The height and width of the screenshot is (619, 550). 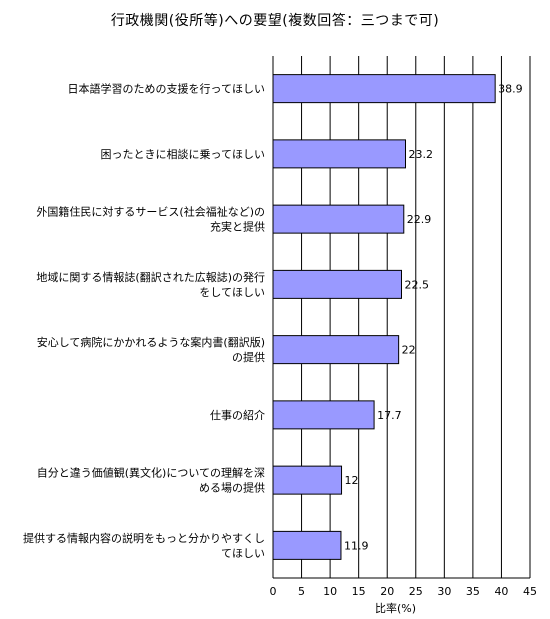 I want to click on data-label: 12, so click(x=352, y=480).